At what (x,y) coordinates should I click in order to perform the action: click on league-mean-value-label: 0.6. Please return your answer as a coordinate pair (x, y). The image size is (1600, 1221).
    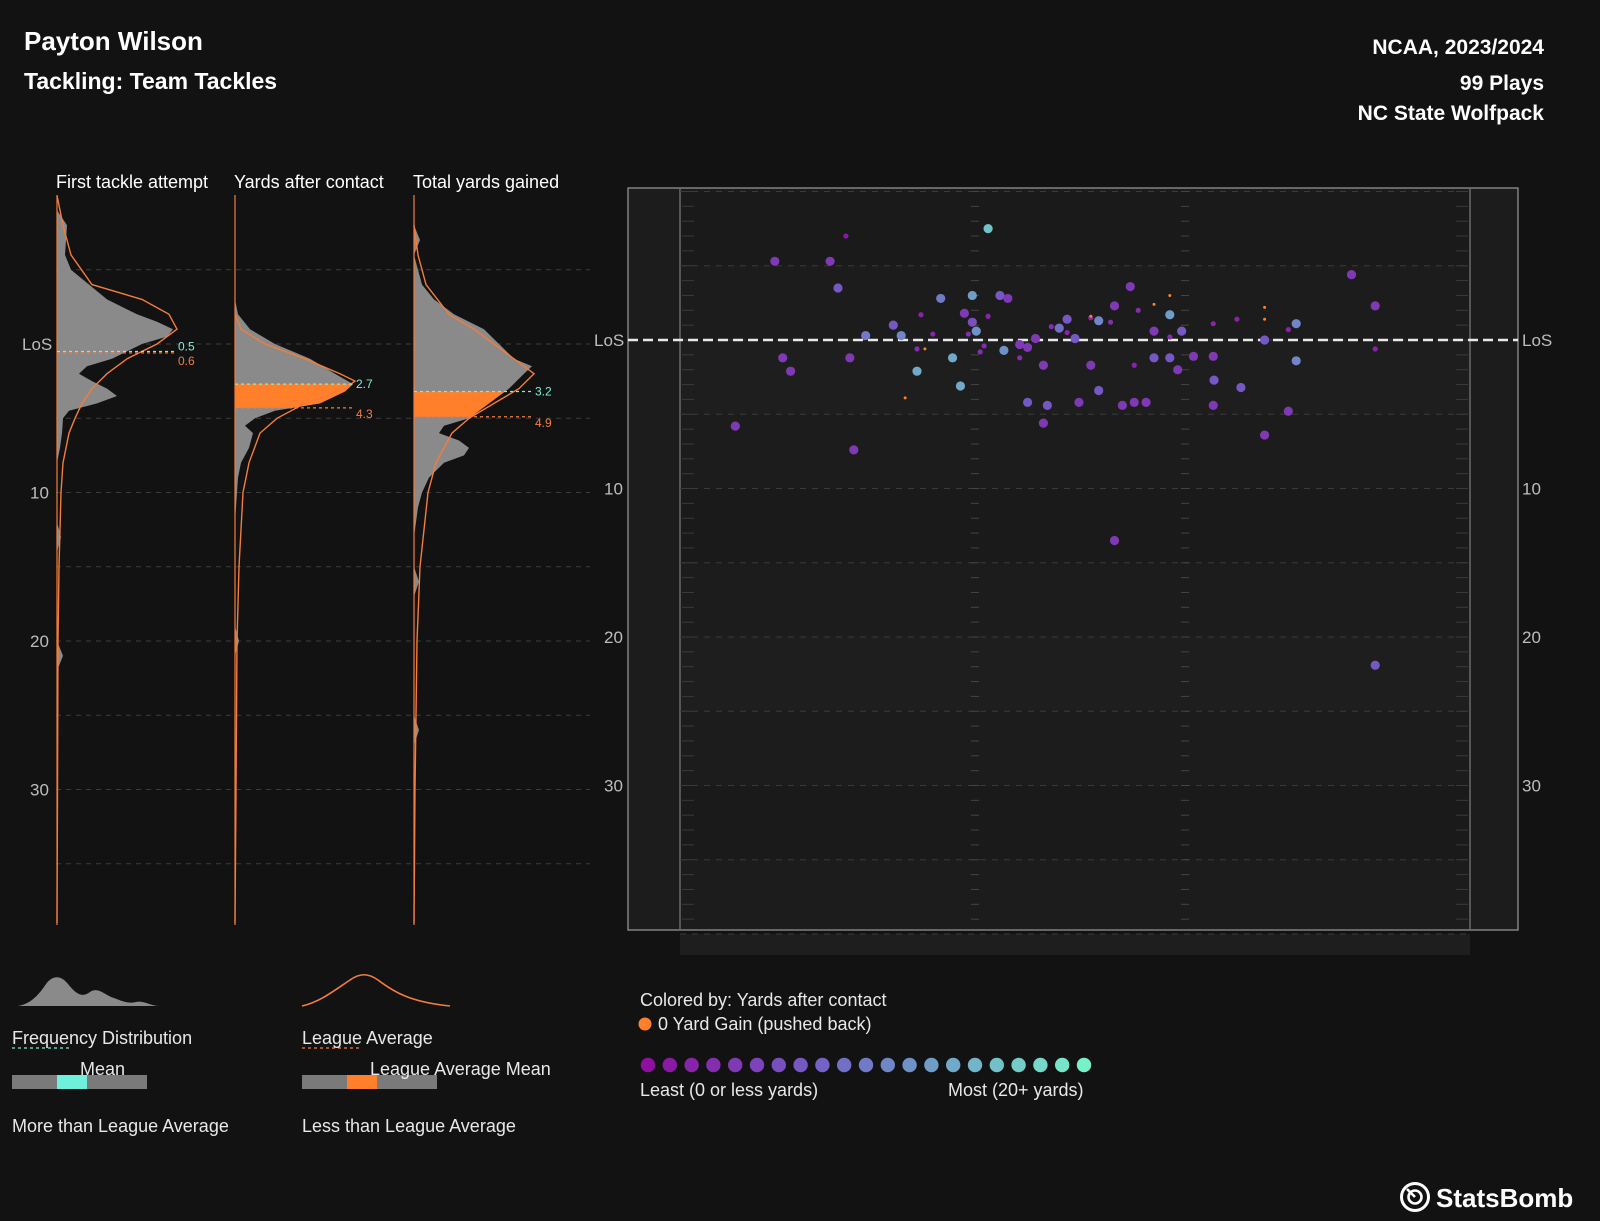
    Looking at the image, I should click on (186, 361).